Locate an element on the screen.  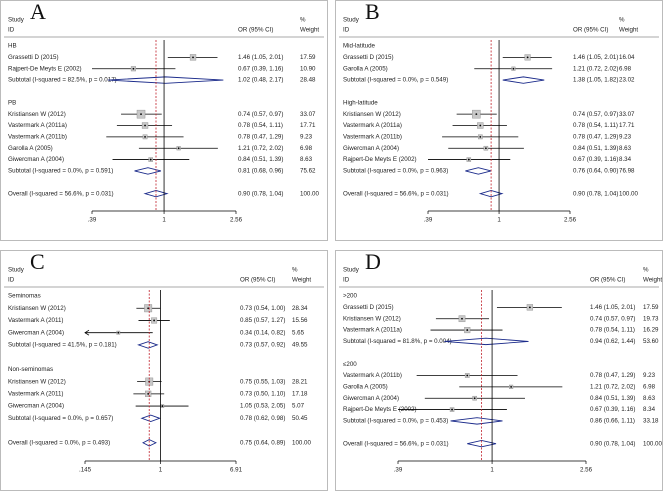
overall-weight: 100.00 is located at coordinates (628, 193).